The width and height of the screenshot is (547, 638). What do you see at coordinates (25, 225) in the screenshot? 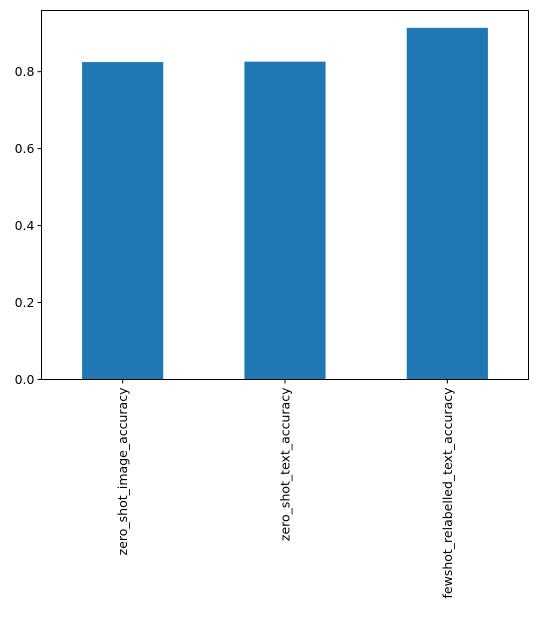
I see `y-tick-label: 0.4` at bounding box center [25, 225].